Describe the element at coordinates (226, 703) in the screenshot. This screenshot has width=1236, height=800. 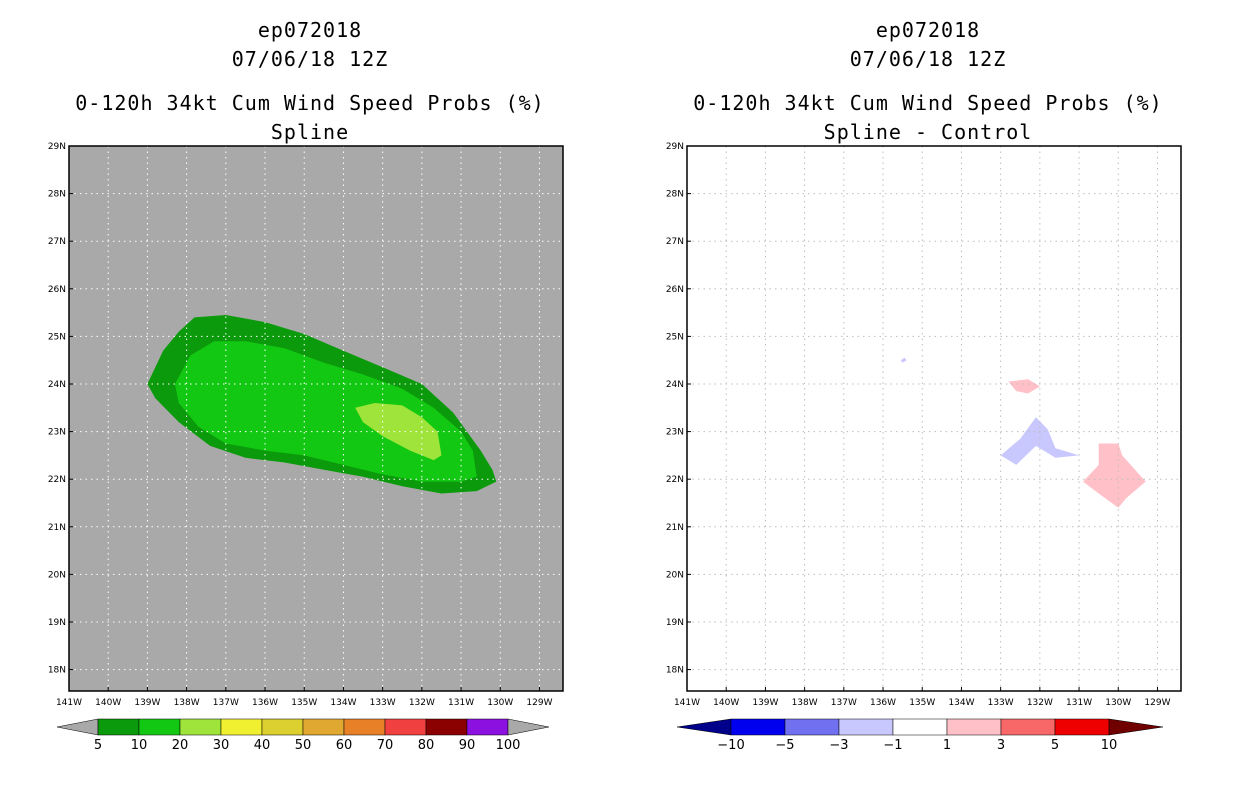
I see `left-xtick-label-4: 137W` at that location.